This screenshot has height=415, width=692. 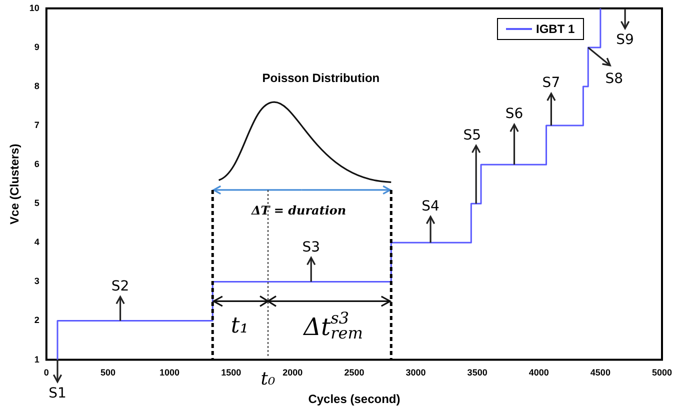 I want to click on x-tick-label: 3000, so click(x=416, y=373).